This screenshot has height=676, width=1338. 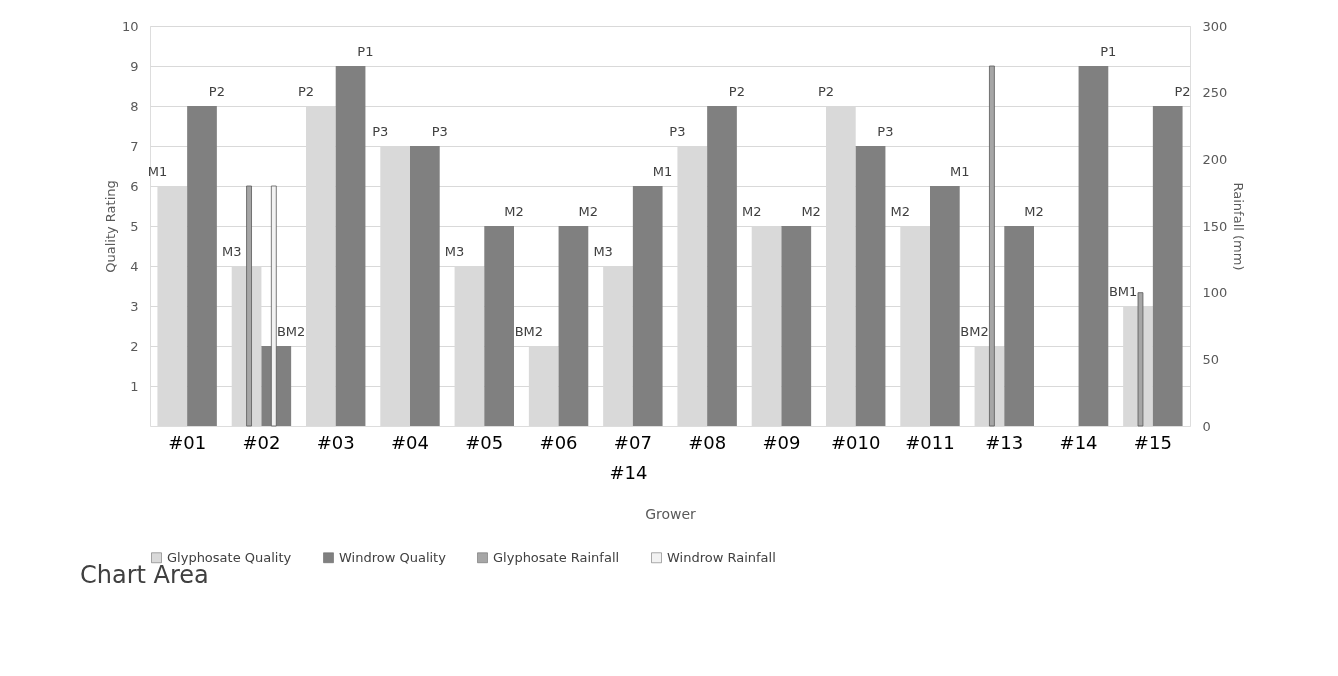 What do you see at coordinates (110, 226) in the screenshot?
I see `y-axis-title: Quality Rating` at bounding box center [110, 226].